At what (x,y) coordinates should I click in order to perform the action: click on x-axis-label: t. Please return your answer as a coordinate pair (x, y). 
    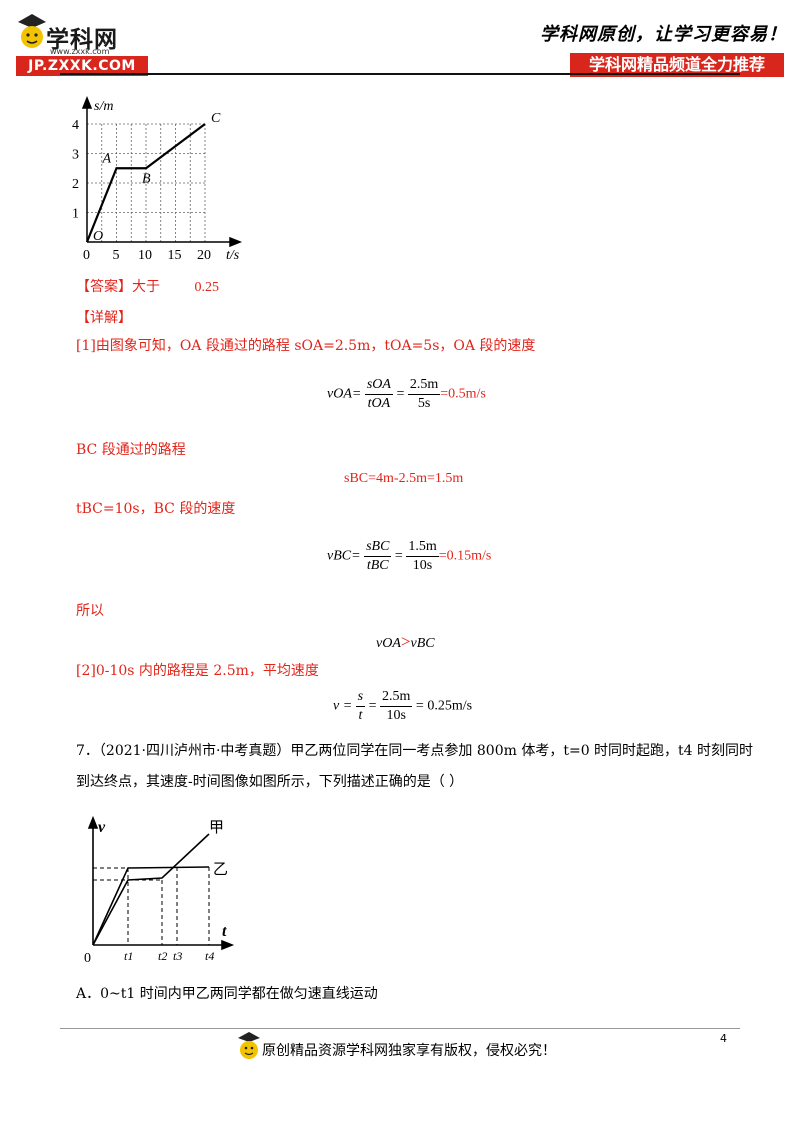
    Looking at the image, I should click on (224, 931).